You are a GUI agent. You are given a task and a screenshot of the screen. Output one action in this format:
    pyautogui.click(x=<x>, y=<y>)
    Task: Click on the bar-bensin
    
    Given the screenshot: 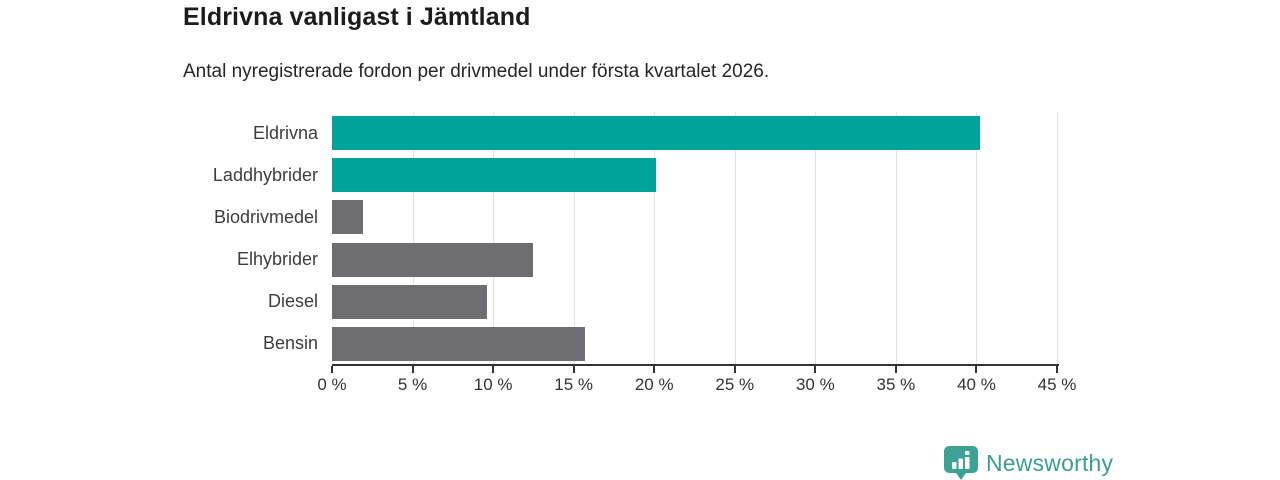 What is the action you would take?
    pyautogui.click(x=458, y=343)
    